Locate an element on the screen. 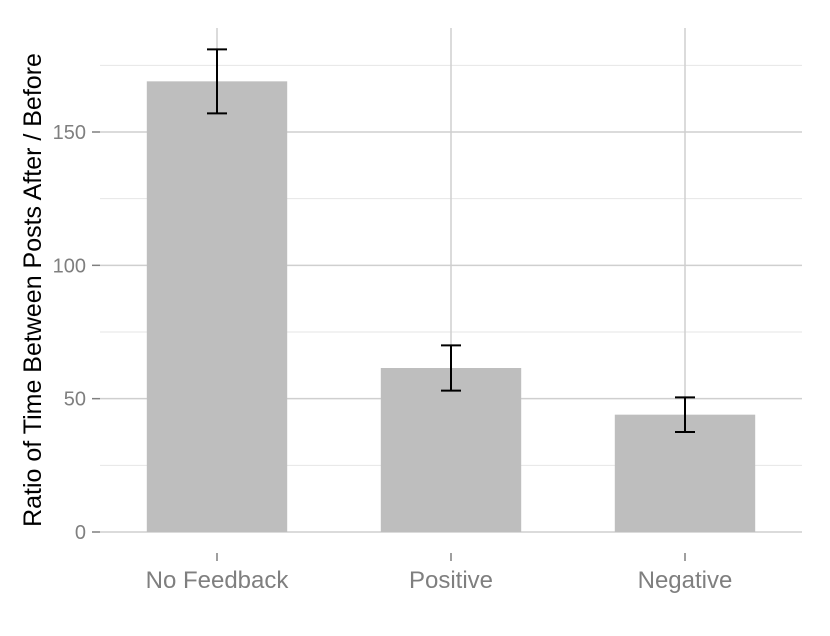 This screenshot has width=830, height=636. y-tick-label: 50 is located at coordinates (75, 400).